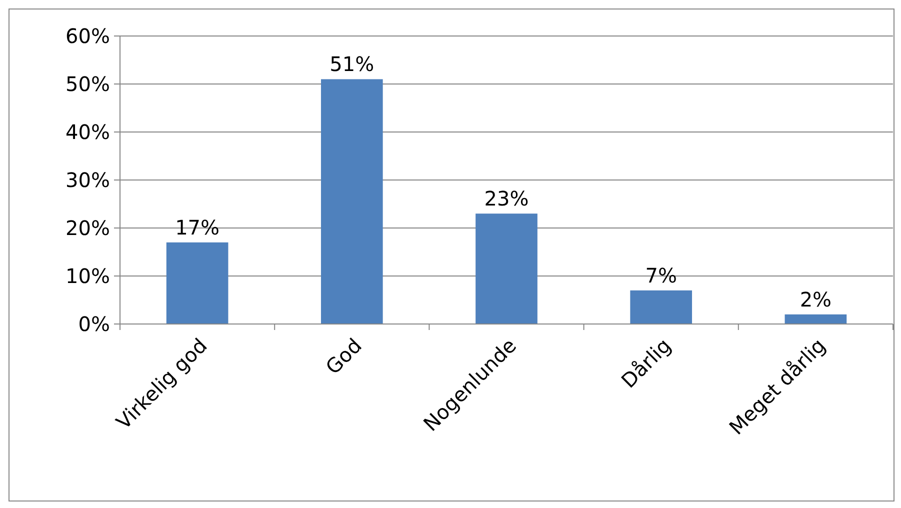 The image size is (901, 508). I want to click on data-label: 17%, so click(197, 227).